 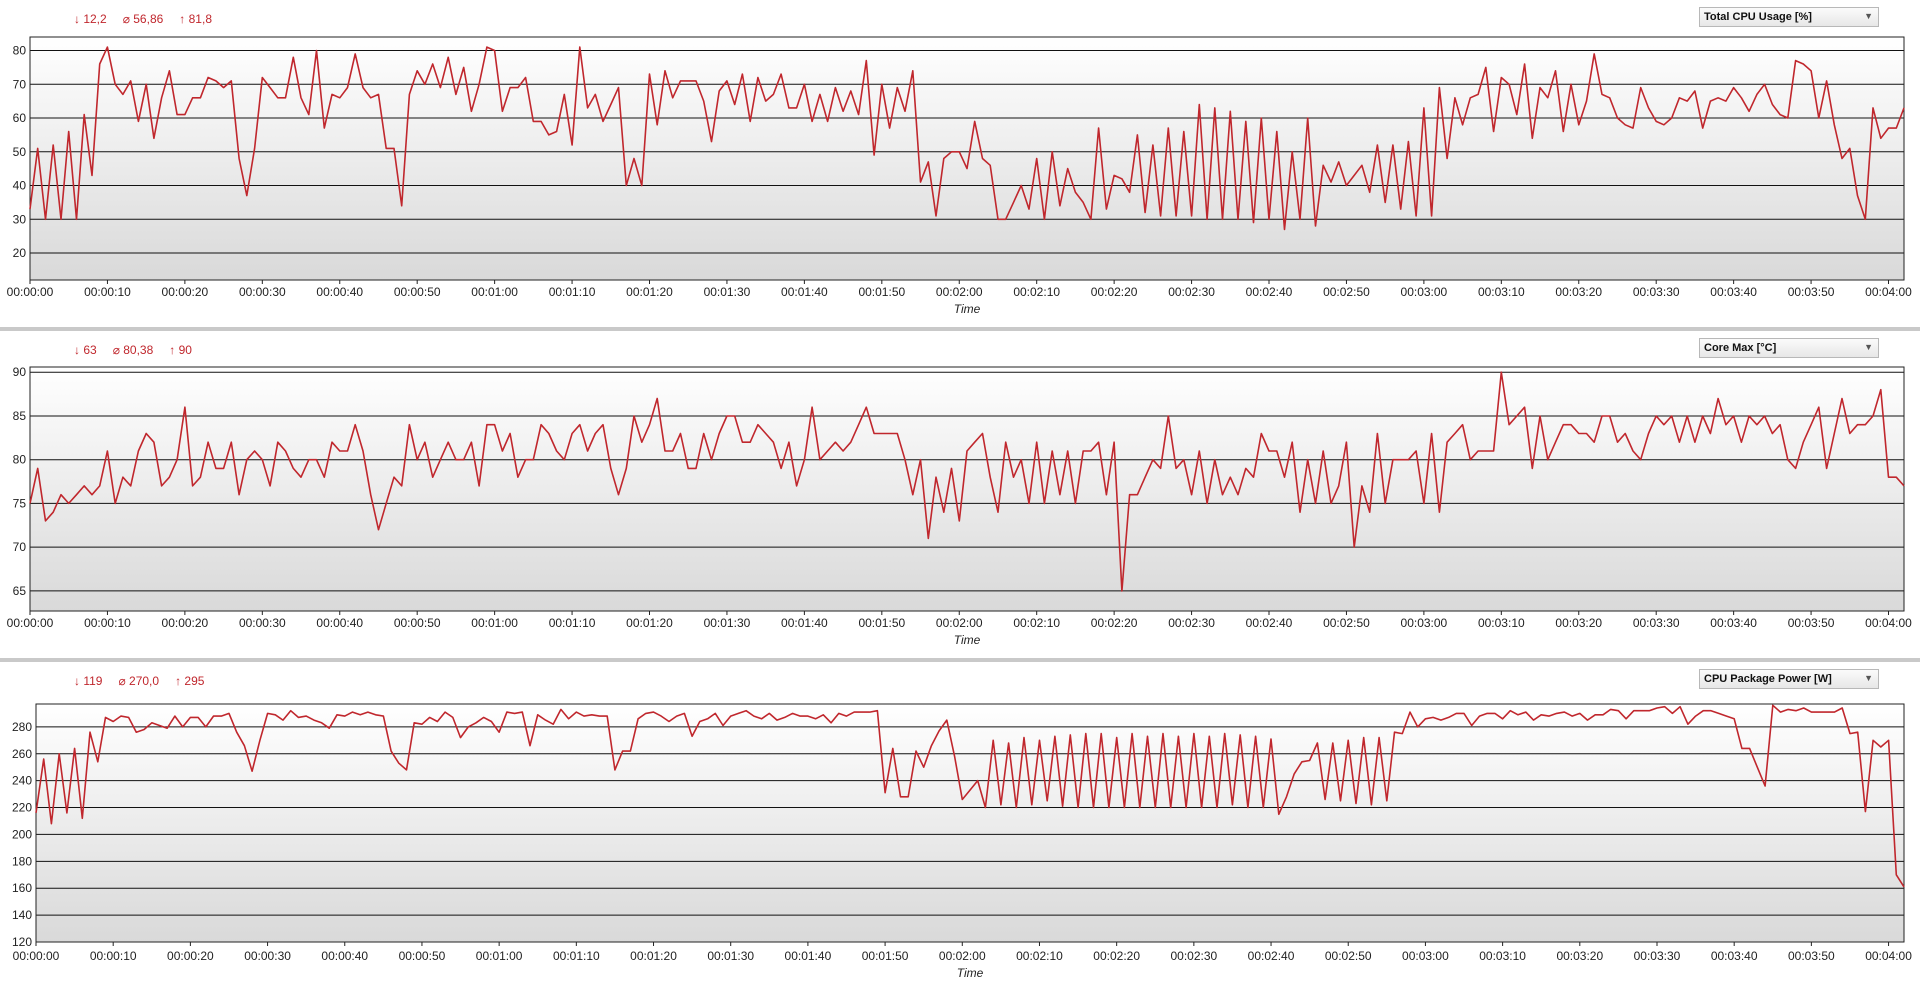 What do you see at coordinates (20, 219) in the screenshot?
I see `y-tick-label: 30` at bounding box center [20, 219].